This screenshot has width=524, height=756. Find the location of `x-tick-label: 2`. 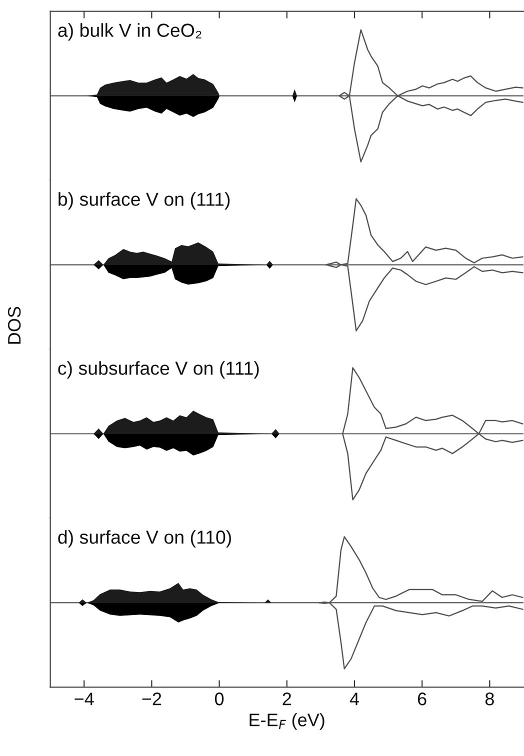

x-tick-label: 2 is located at coordinates (287, 699).